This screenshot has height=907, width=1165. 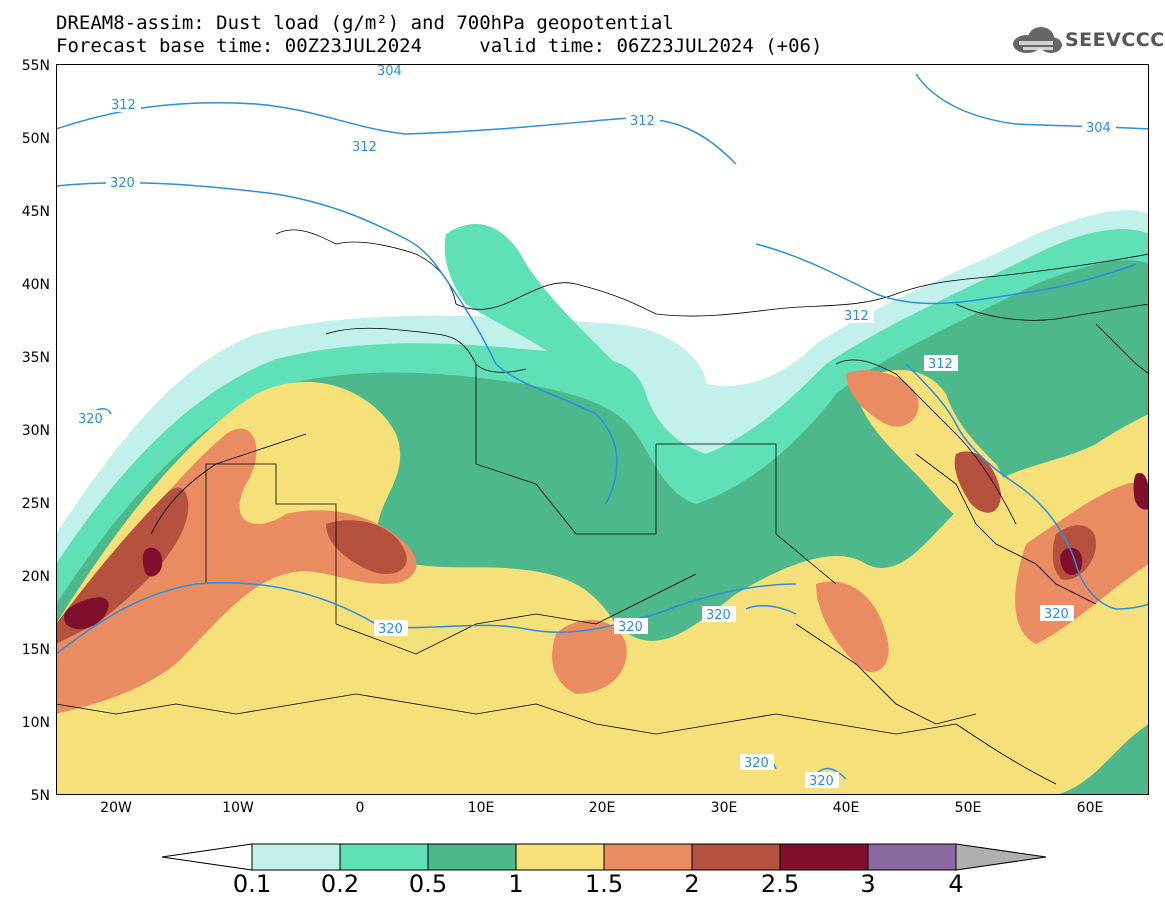 What do you see at coordinates (35, 285) in the screenshot?
I see `lat-label-40n: 40N` at bounding box center [35, 285].